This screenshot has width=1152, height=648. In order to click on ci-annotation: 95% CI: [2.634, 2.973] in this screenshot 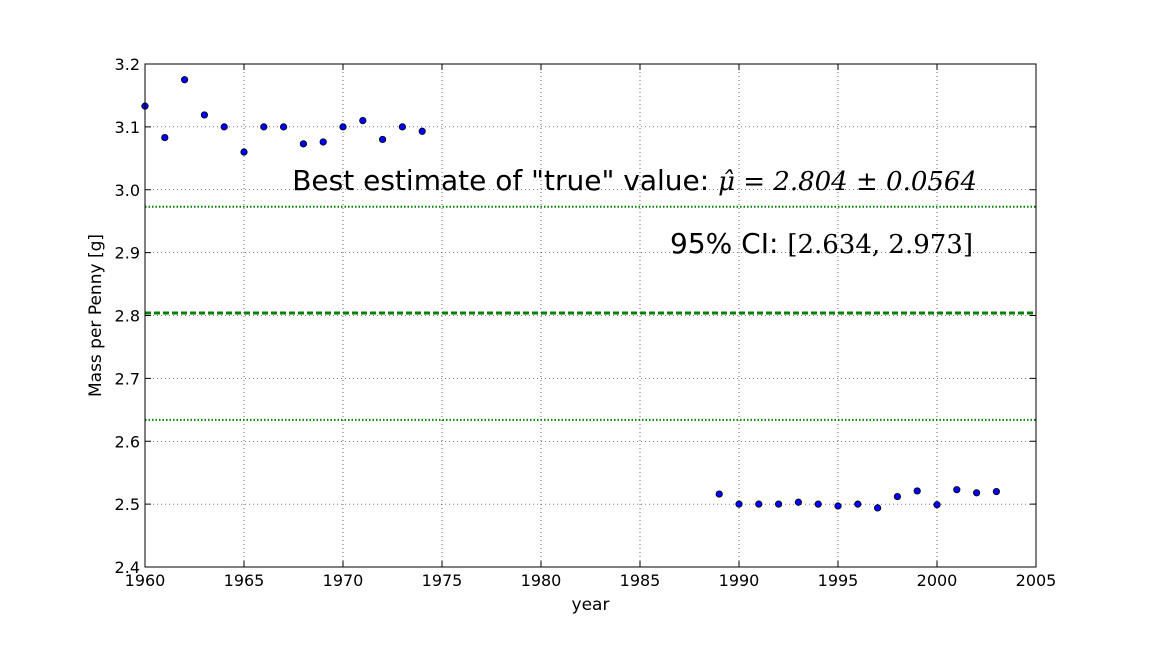, I will do `click(821, 243)`.